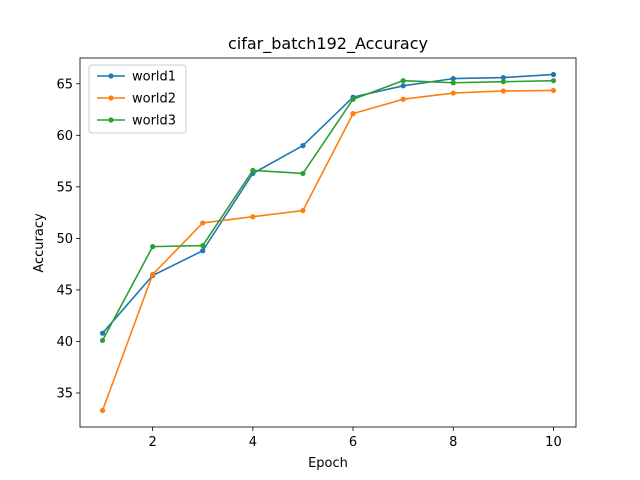 Image resolution: width=640 pixels, height=480 pixels. Describe the element at coordinates (64, 393) in the screenshot. I see `y-tick-label: 35` at that location.